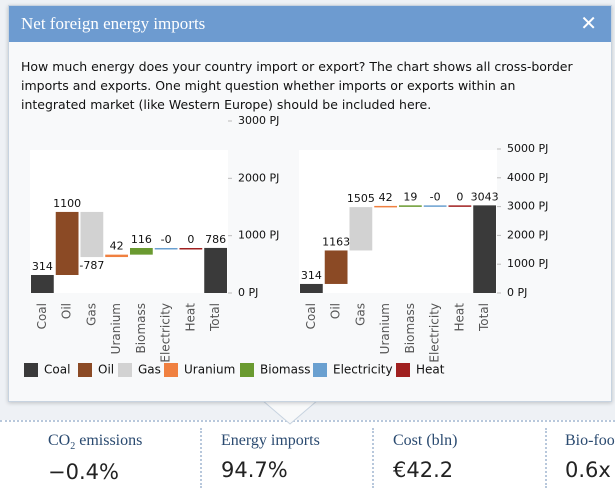 This screenshot has height=490, width=615. I want to click on stat: Bio-foot 0.6x, so click(590, 457).